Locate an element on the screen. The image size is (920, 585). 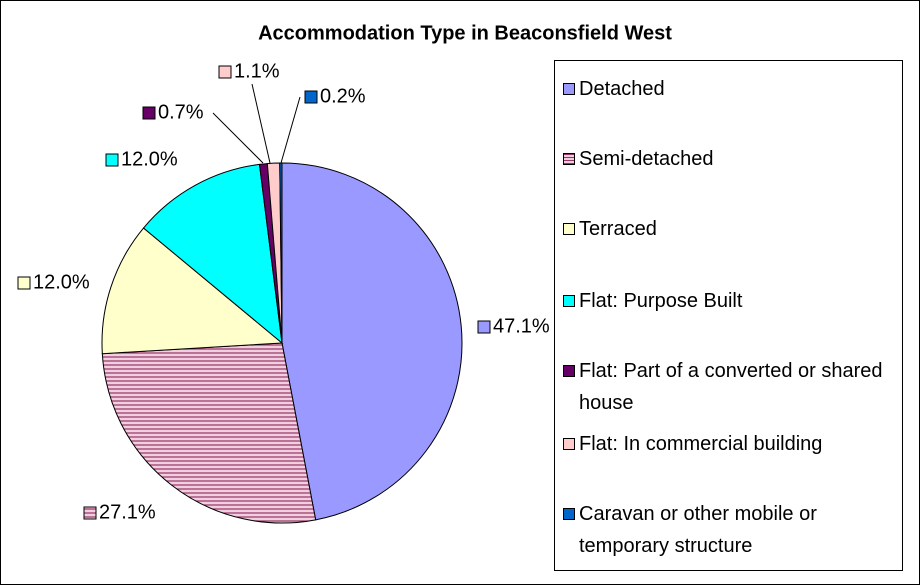
legend-label: Semi-detached is located at coordinates (646, 159).